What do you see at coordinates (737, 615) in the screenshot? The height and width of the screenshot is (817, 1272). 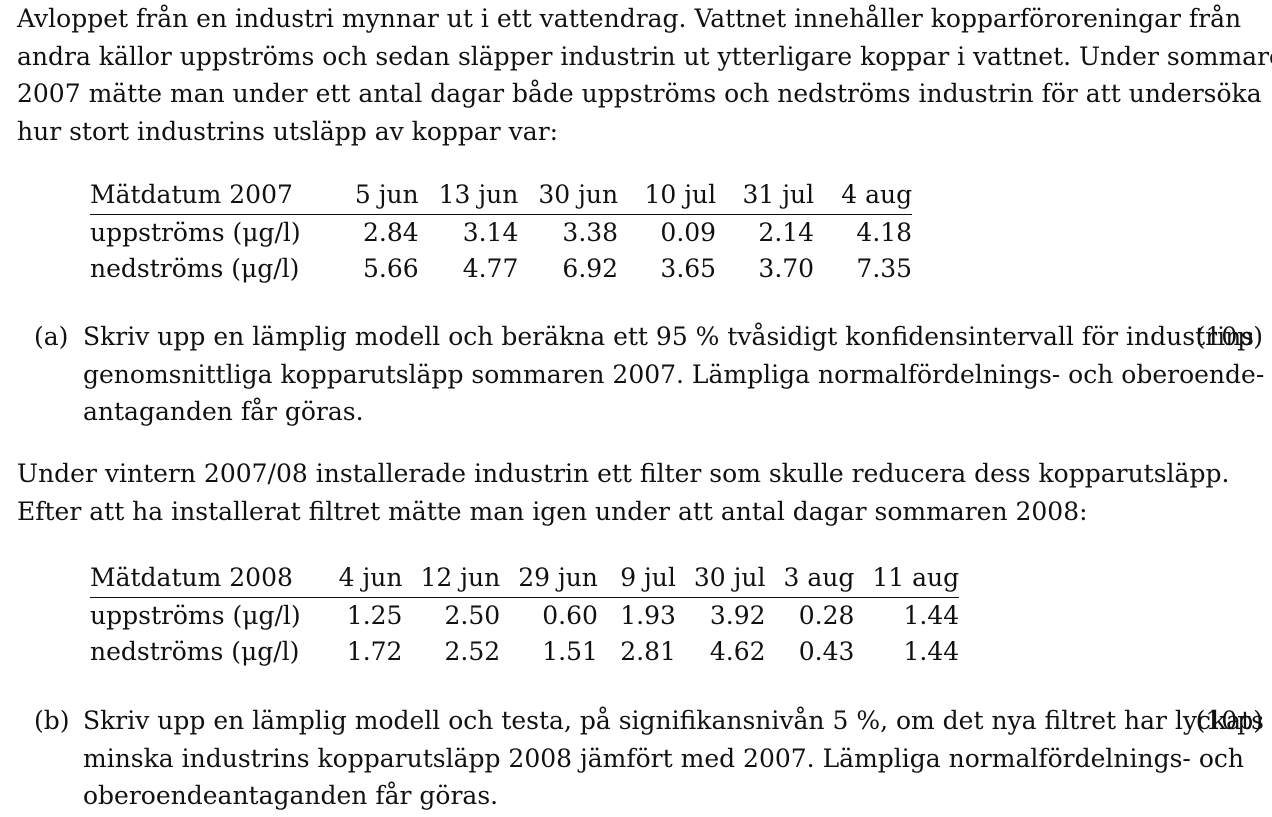 I see `table-cell: 3.92` at bounding box center [737, 615].